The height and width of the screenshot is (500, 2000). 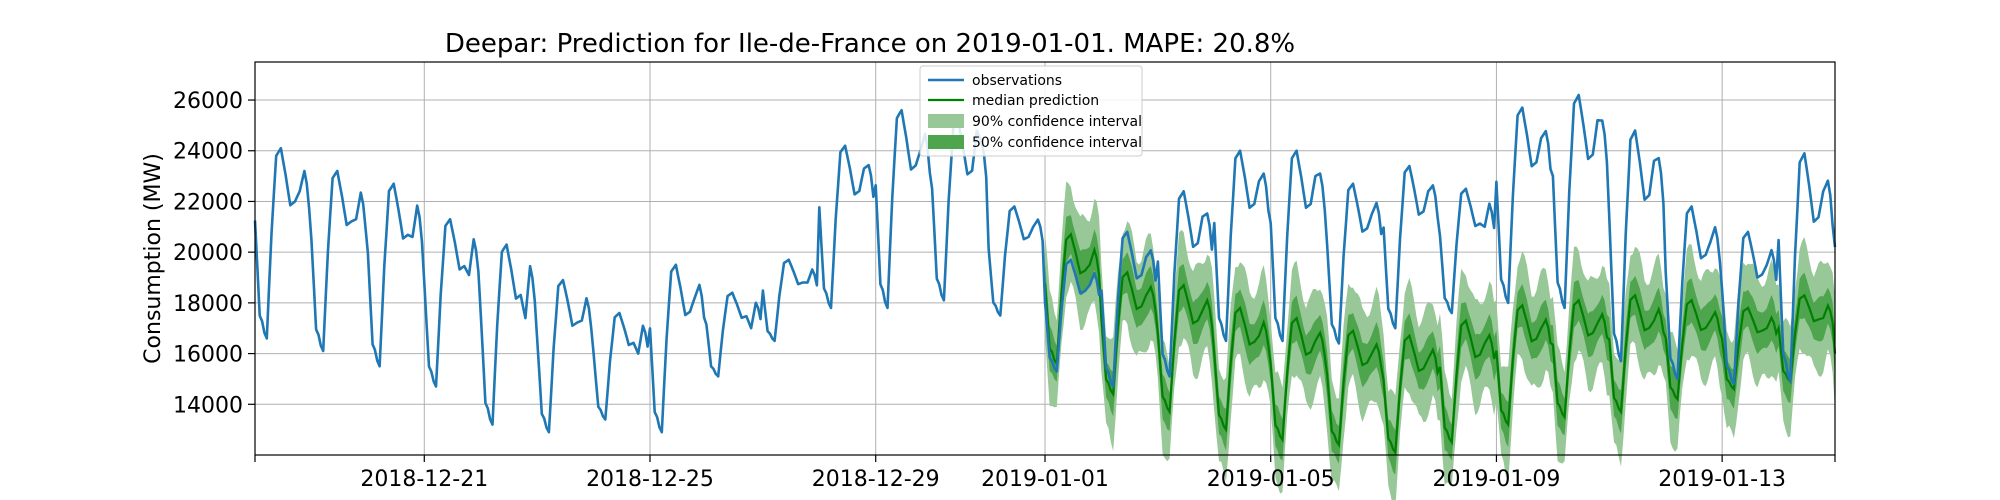 I want to click on x-tick-label: 2018-12-29, so click(x=876, y=479).